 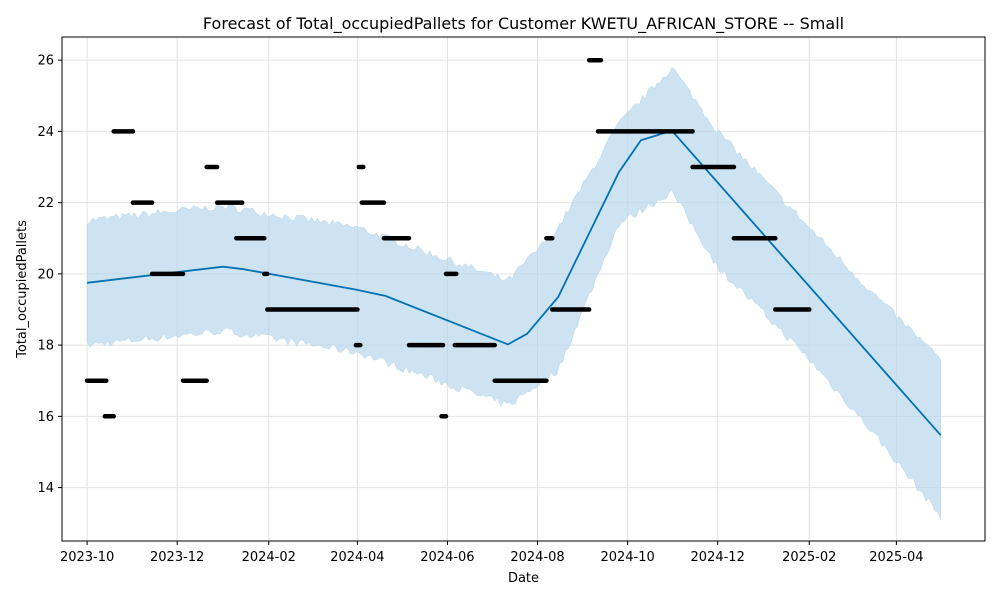 What do you see at coordinates (22, 289) in the screenshot?
I see `y-axis-title: Total_occupiedPallets` at bounding box center [22, 289].